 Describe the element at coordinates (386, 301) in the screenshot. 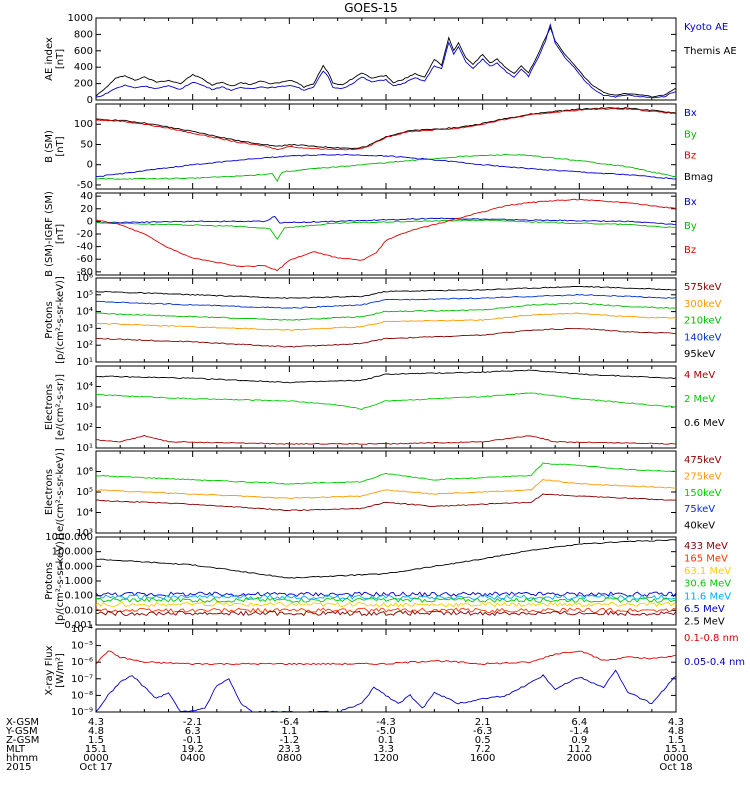

I see `series-140kev` at that location.